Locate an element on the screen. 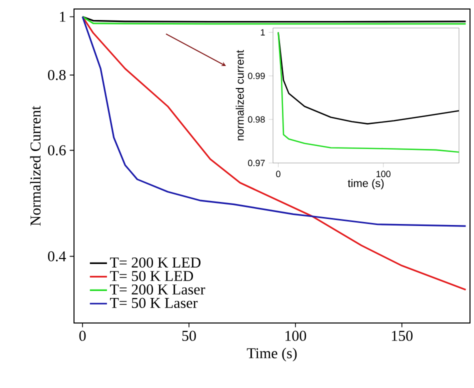 Image resolution: width=474 pixels, height=388 pixels. legend-label: T= 200 K Laser is located at coordinates (158, 289).